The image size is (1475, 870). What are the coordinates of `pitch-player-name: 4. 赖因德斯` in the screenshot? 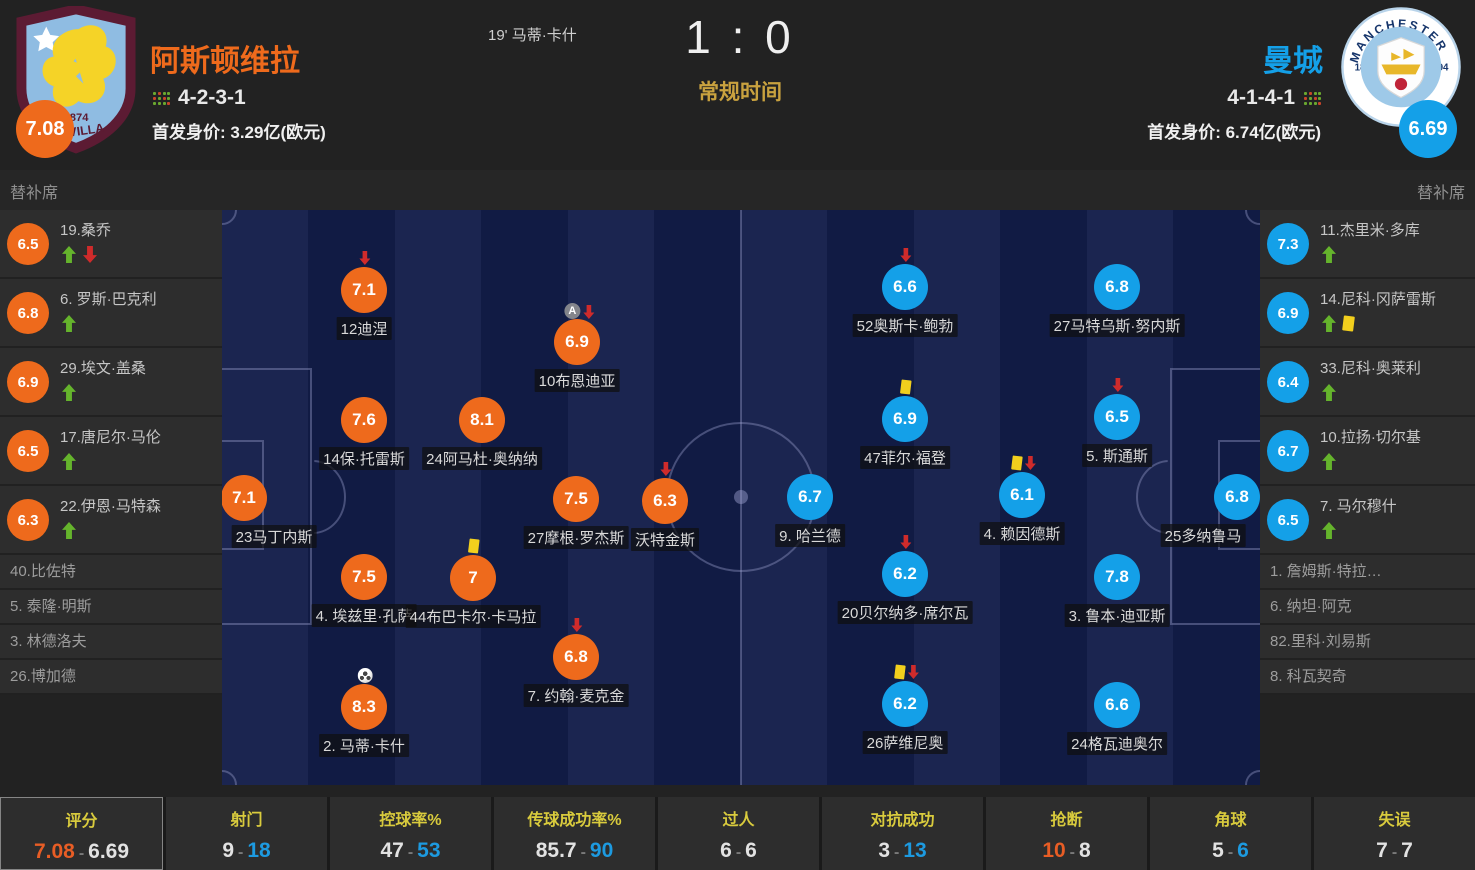 It's located at (1022, 533).